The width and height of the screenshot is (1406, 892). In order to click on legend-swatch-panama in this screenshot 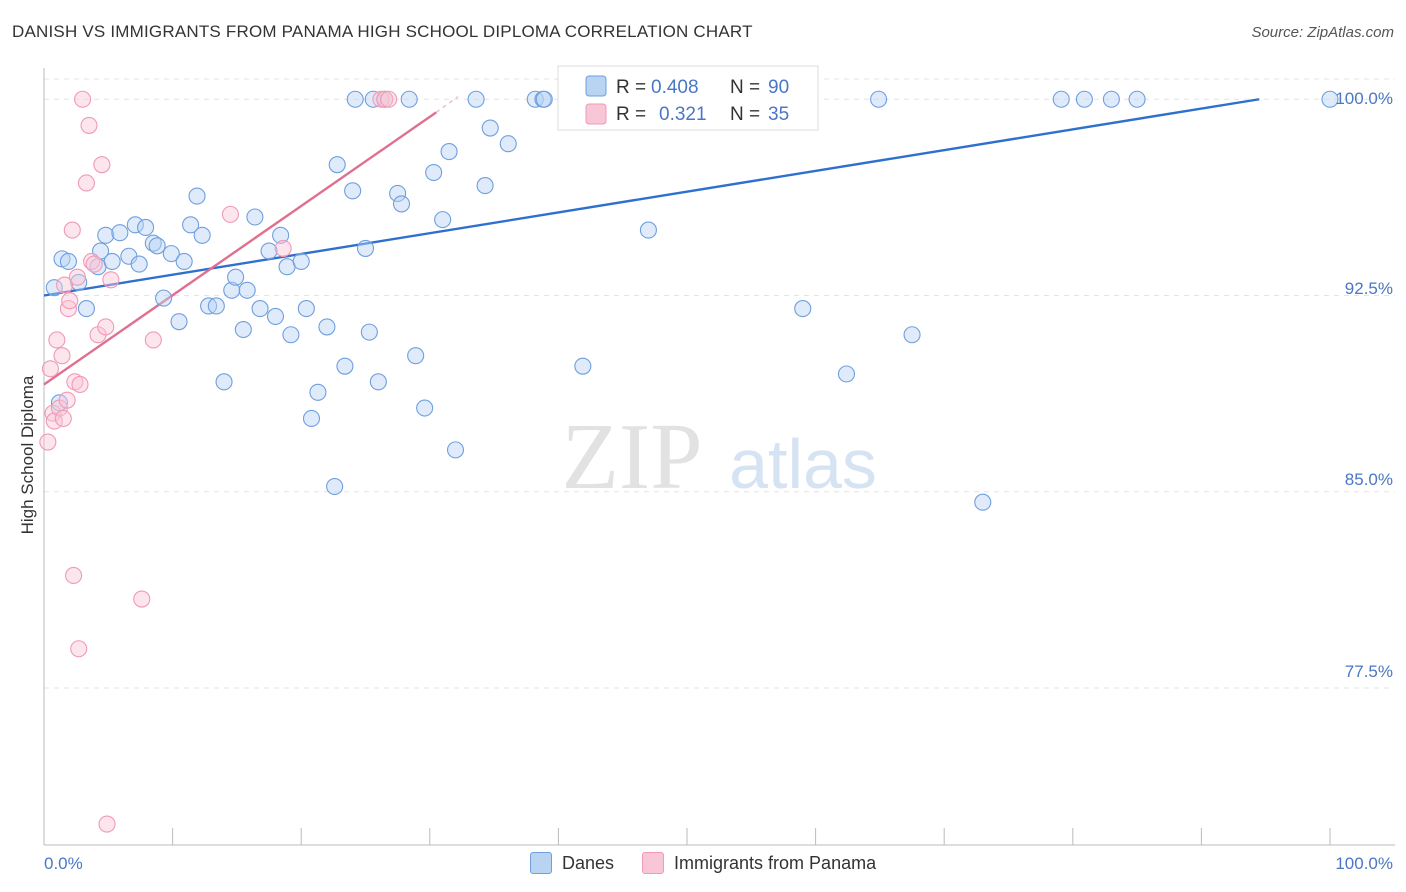, I will do `click(653, 863)`.